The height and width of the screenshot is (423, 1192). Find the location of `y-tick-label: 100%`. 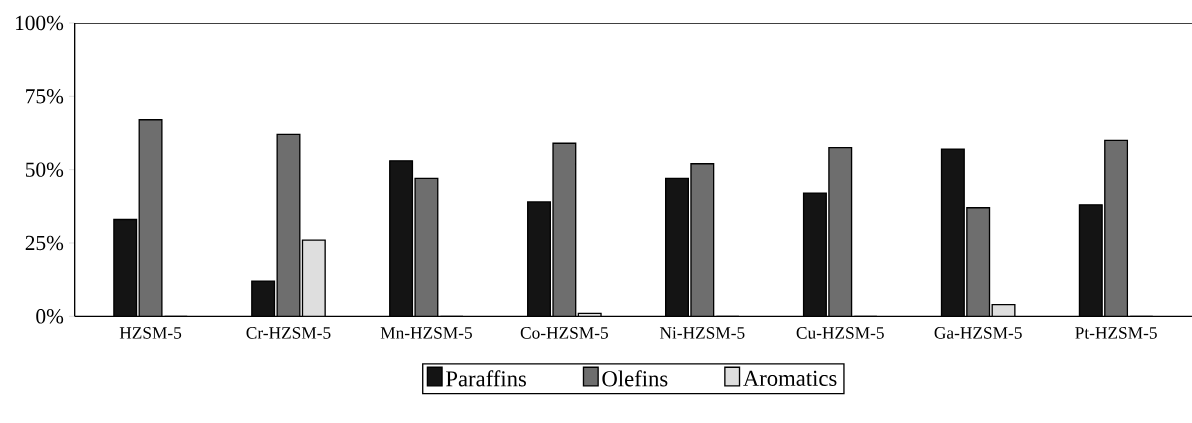

y-tick-label: 100% is located at coordinates (39, 23).